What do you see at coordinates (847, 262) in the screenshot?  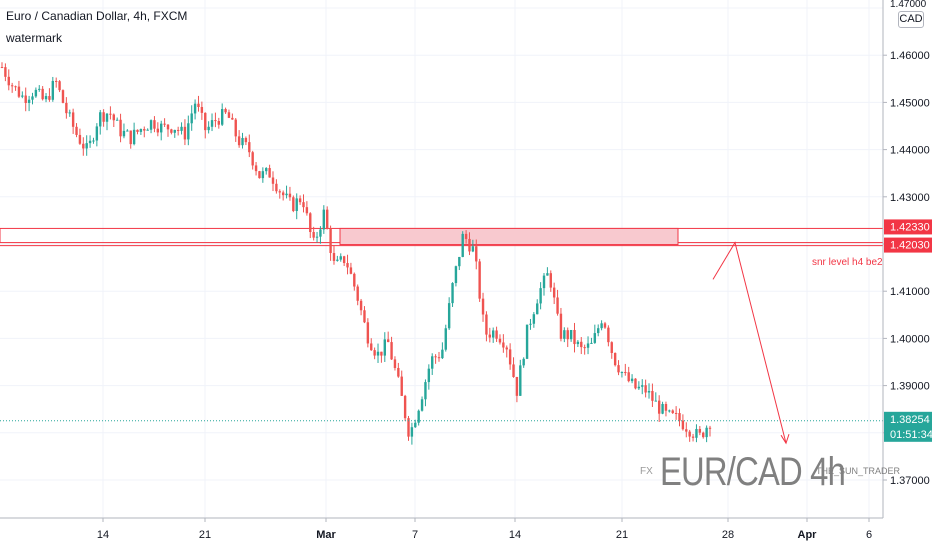 I see `snr-zone-label: snr level h4 be2` at bounding box center [847, 262].